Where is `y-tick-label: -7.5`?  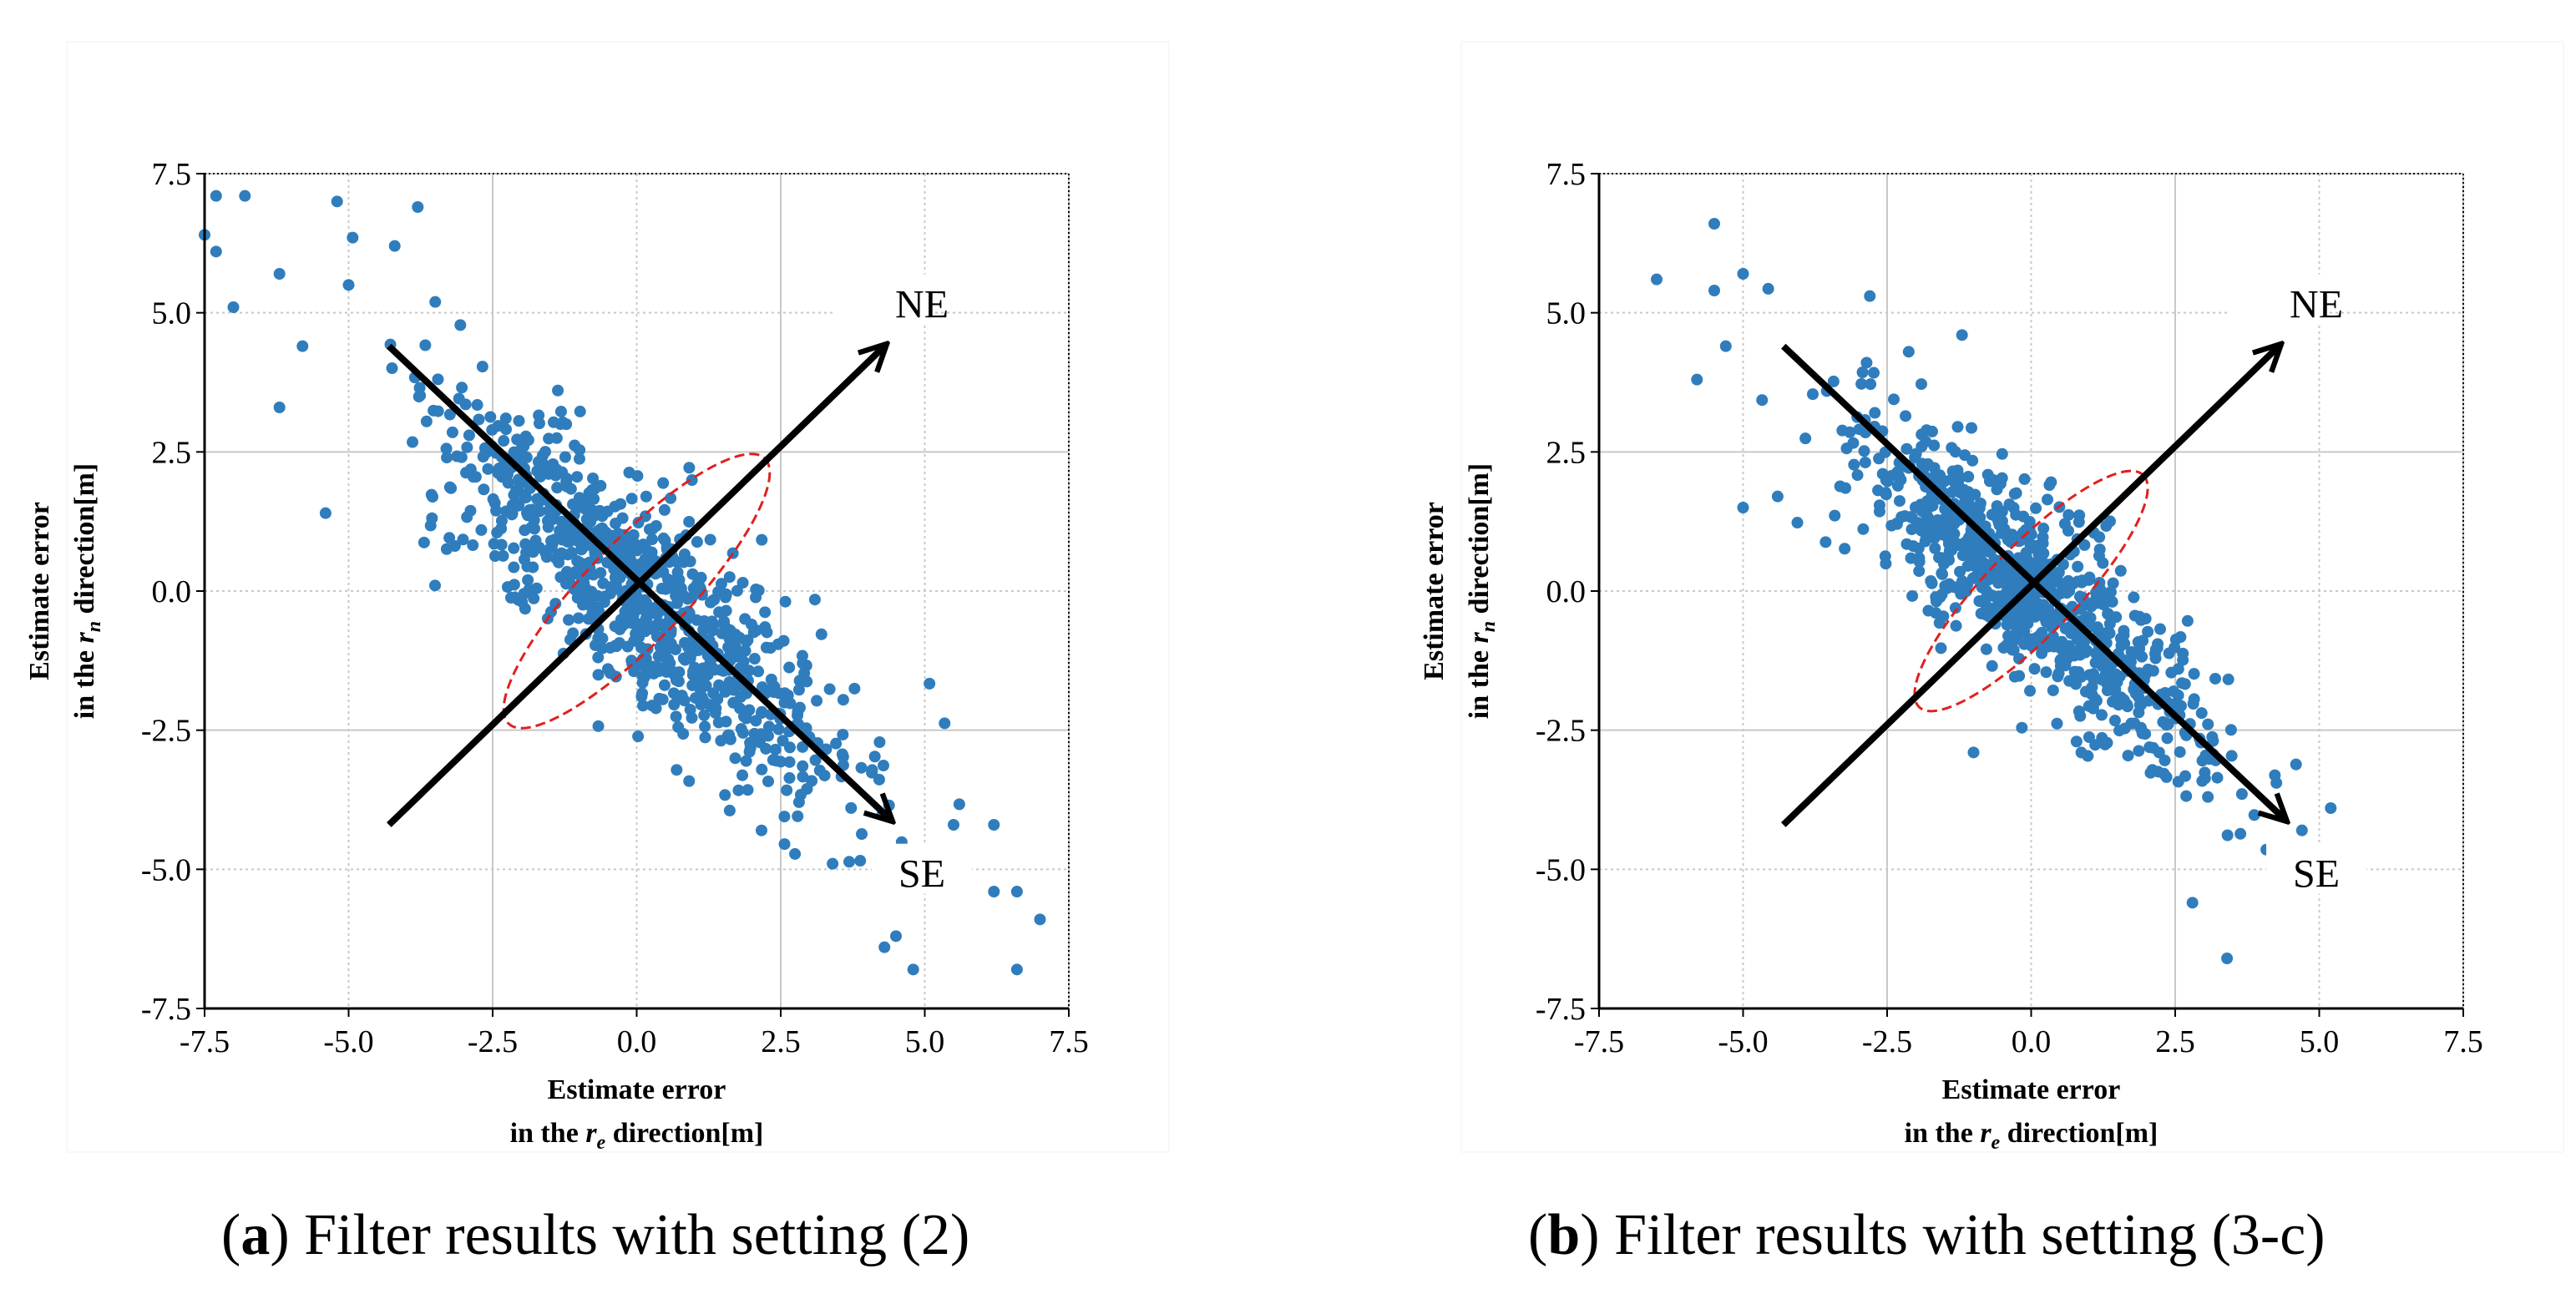 y-tick-label: -7.5 is located at coordinates (1561, 1009).